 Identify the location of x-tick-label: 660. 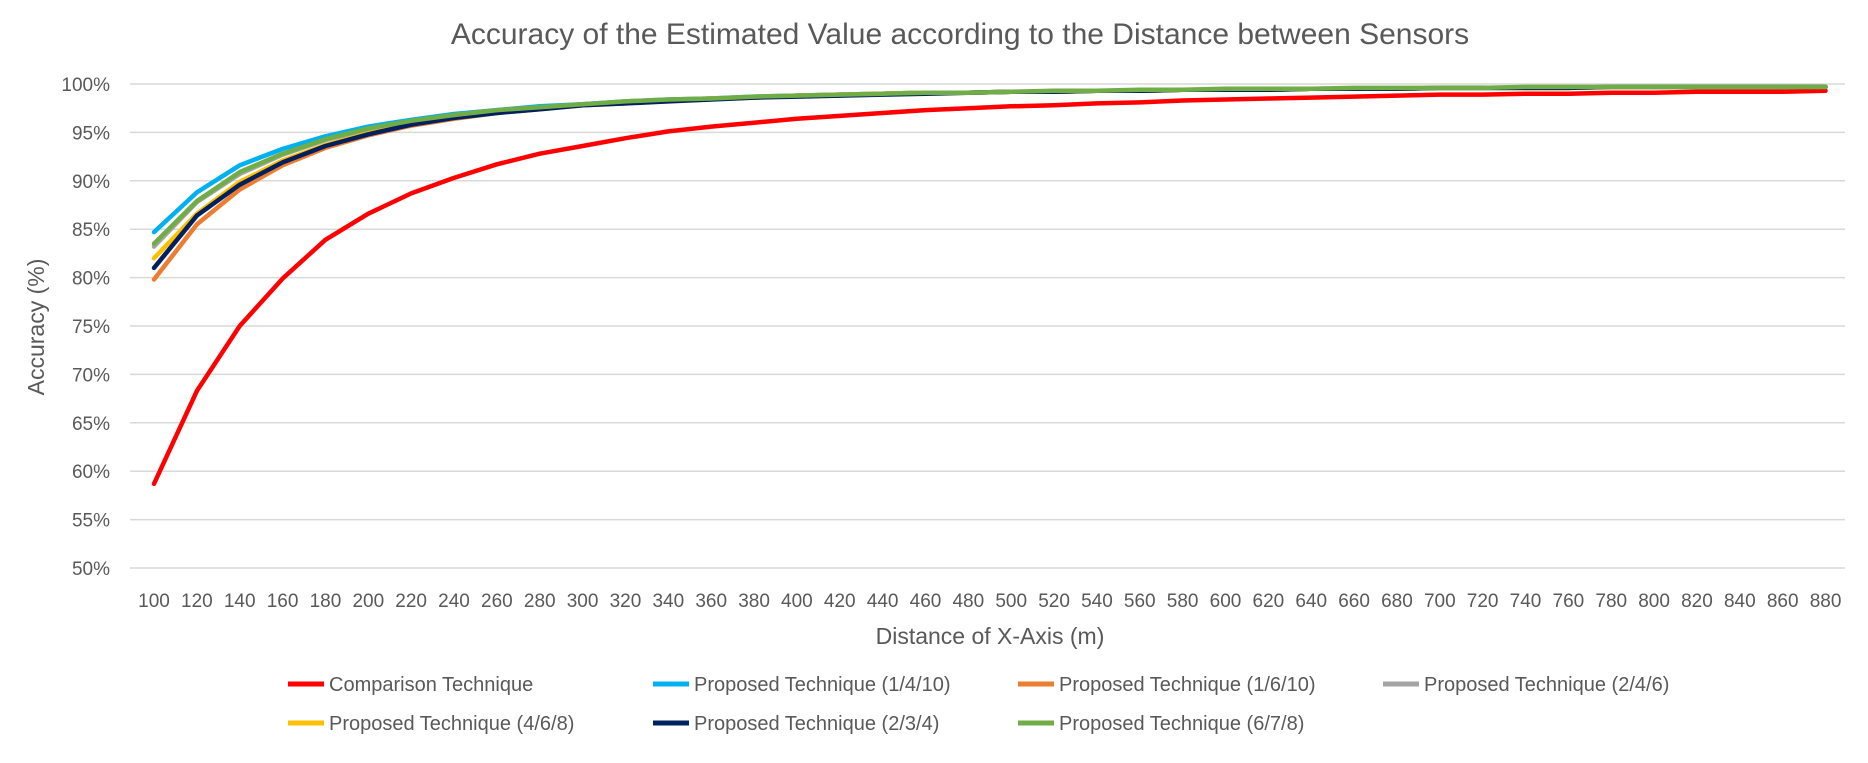
(1354, 601).